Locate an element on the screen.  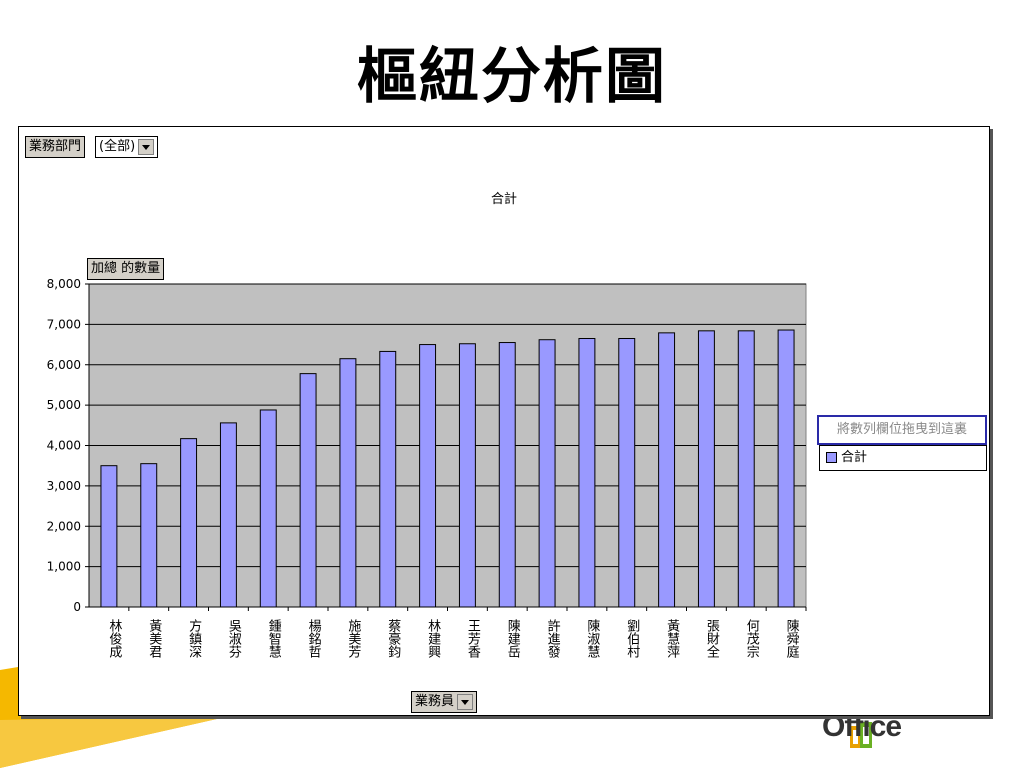
x-tick-label: 林建興 is located at coordinates (433, 638).